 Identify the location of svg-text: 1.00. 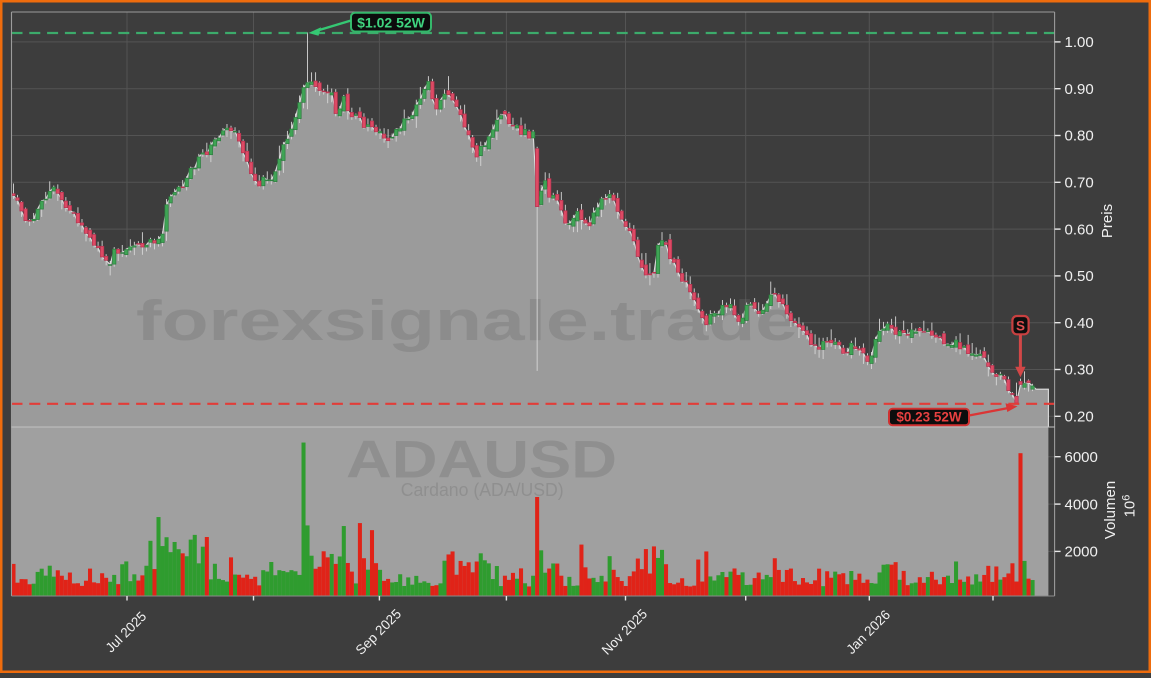
(1079, 42).